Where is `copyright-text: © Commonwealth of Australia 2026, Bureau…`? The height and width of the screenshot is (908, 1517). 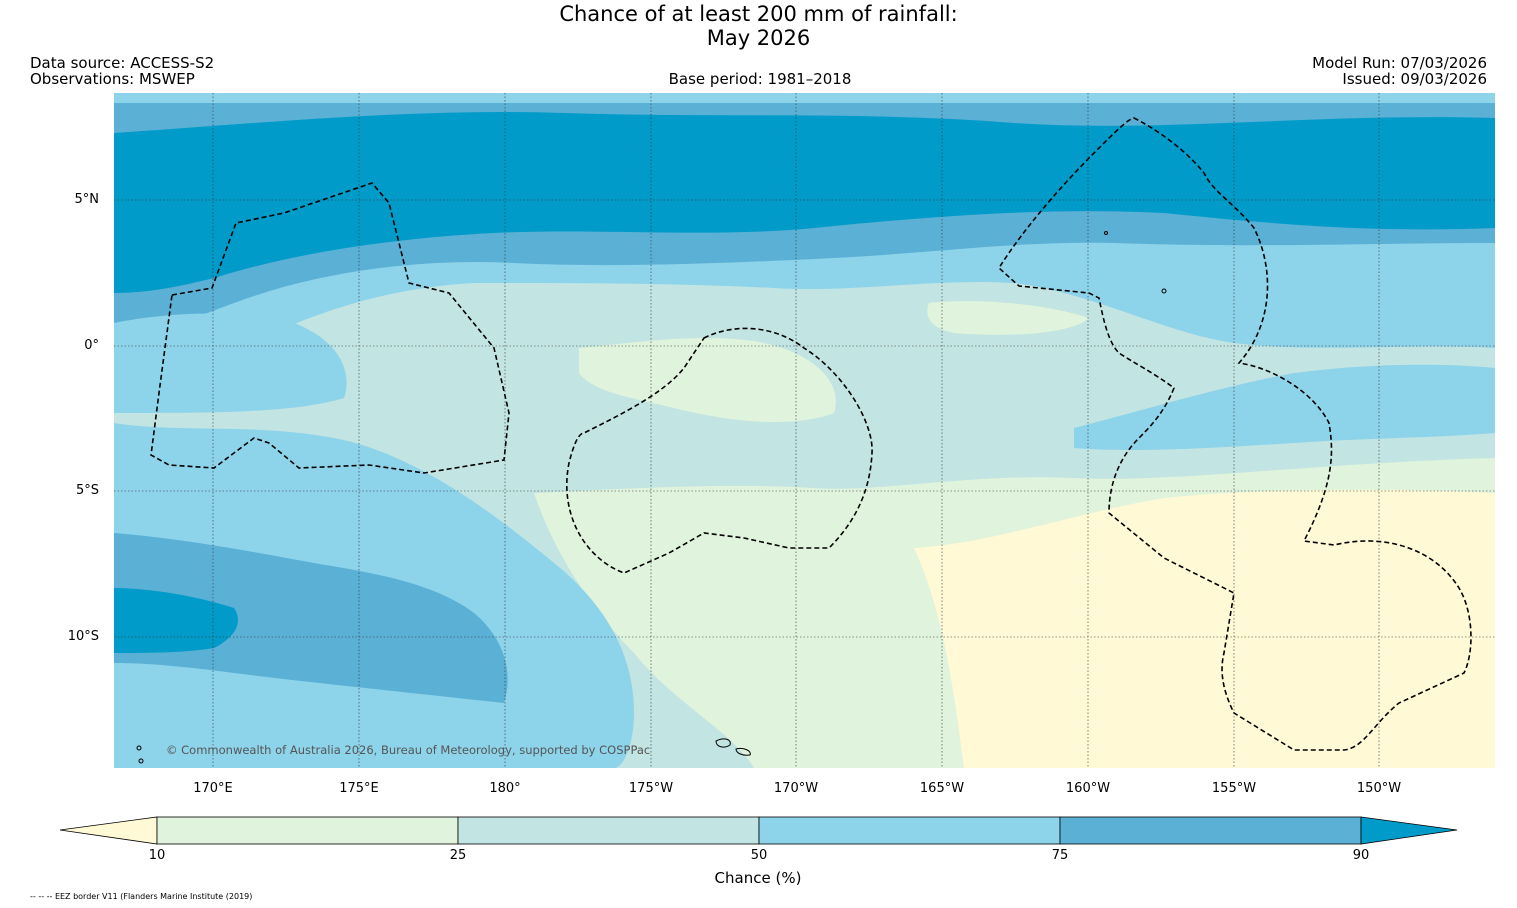
copyright-text: © Commonwealth of Australia 2026, Bureau… is located at coordinates (408, 750).